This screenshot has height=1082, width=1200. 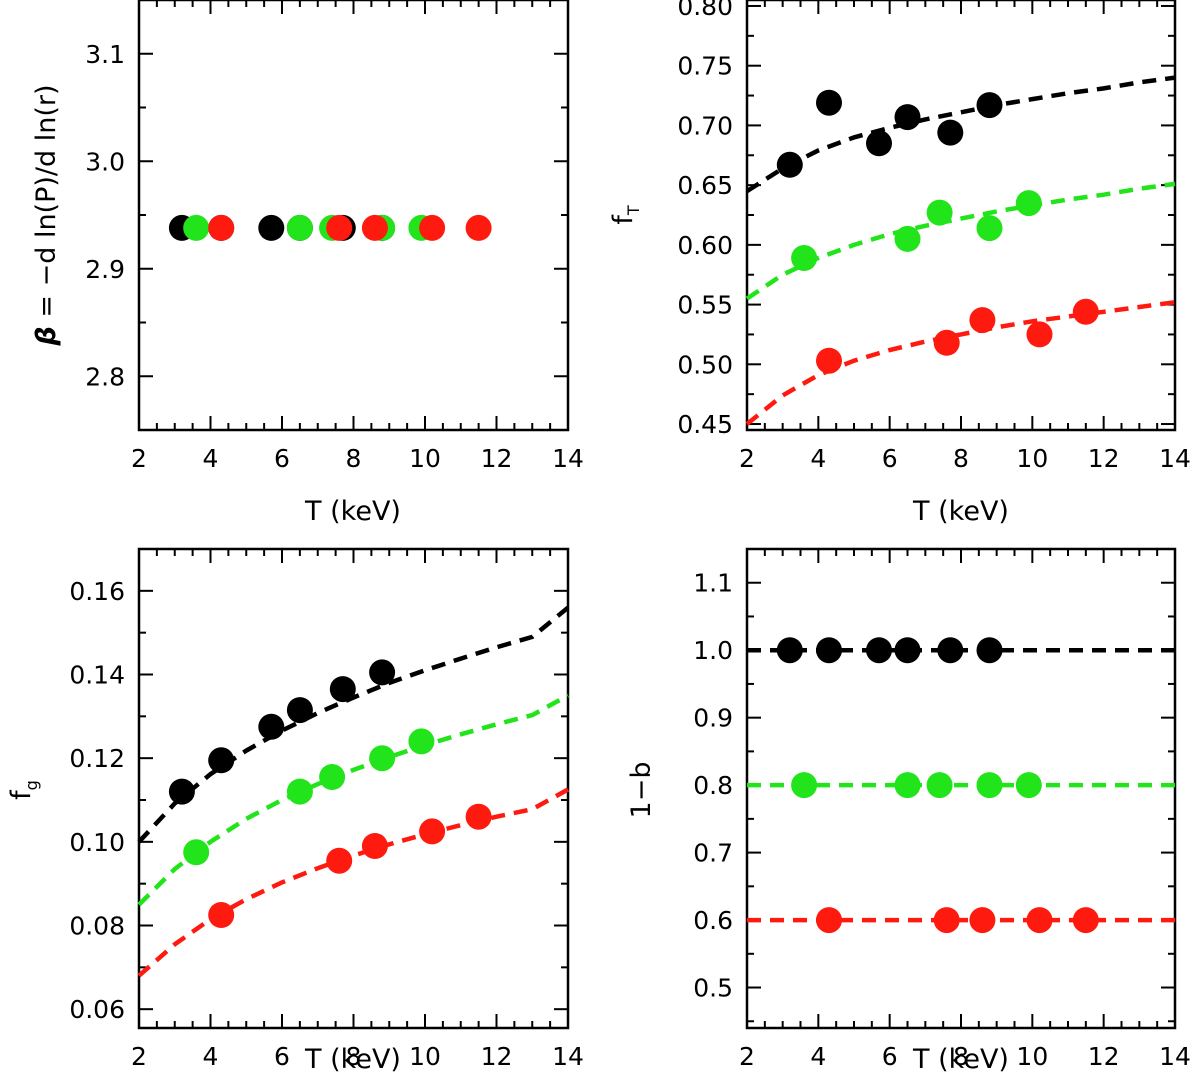 What do you see at coordinates (713, 785) in the screenshot?
I see `y-tick-label: 0.8` at bounding box center [713, 785].